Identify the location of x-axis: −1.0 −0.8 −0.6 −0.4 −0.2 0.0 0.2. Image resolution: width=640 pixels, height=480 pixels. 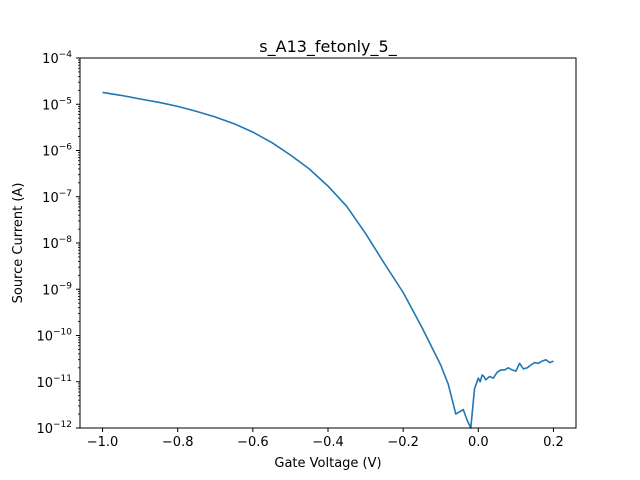
(325, 439).